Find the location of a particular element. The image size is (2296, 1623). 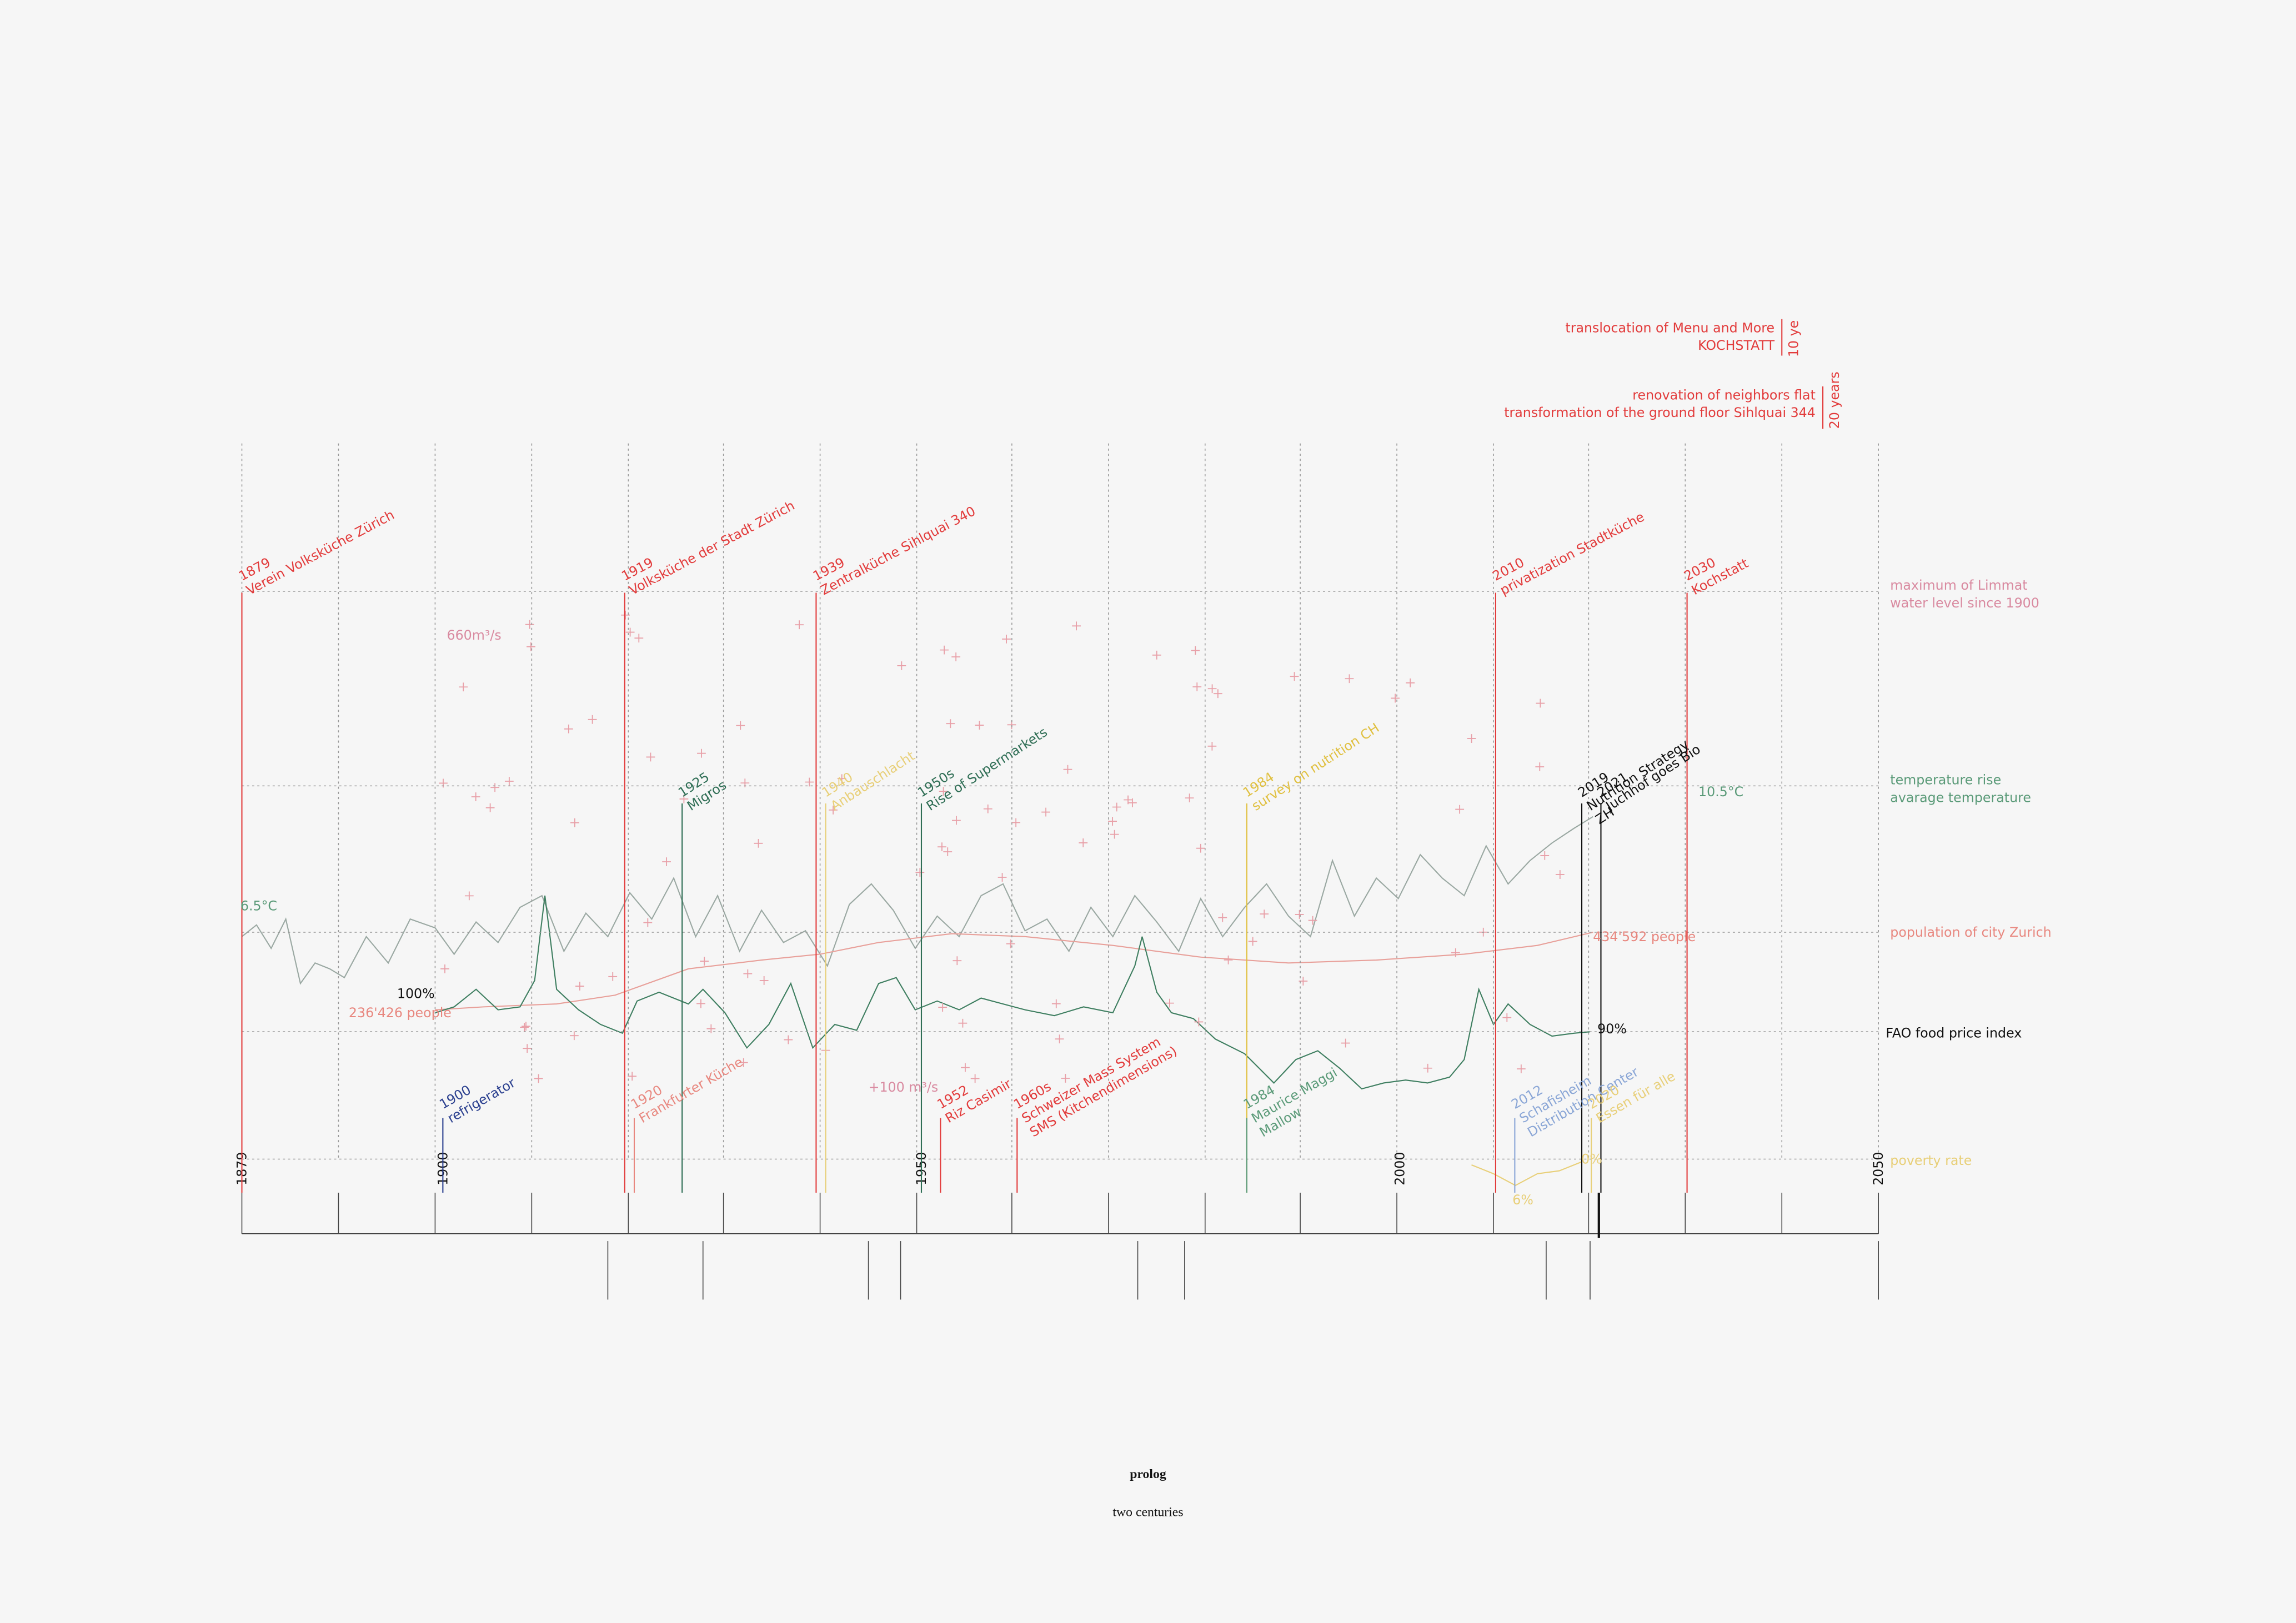

note-text: translocation of Menu and More is located at coordinates (1669, 328).